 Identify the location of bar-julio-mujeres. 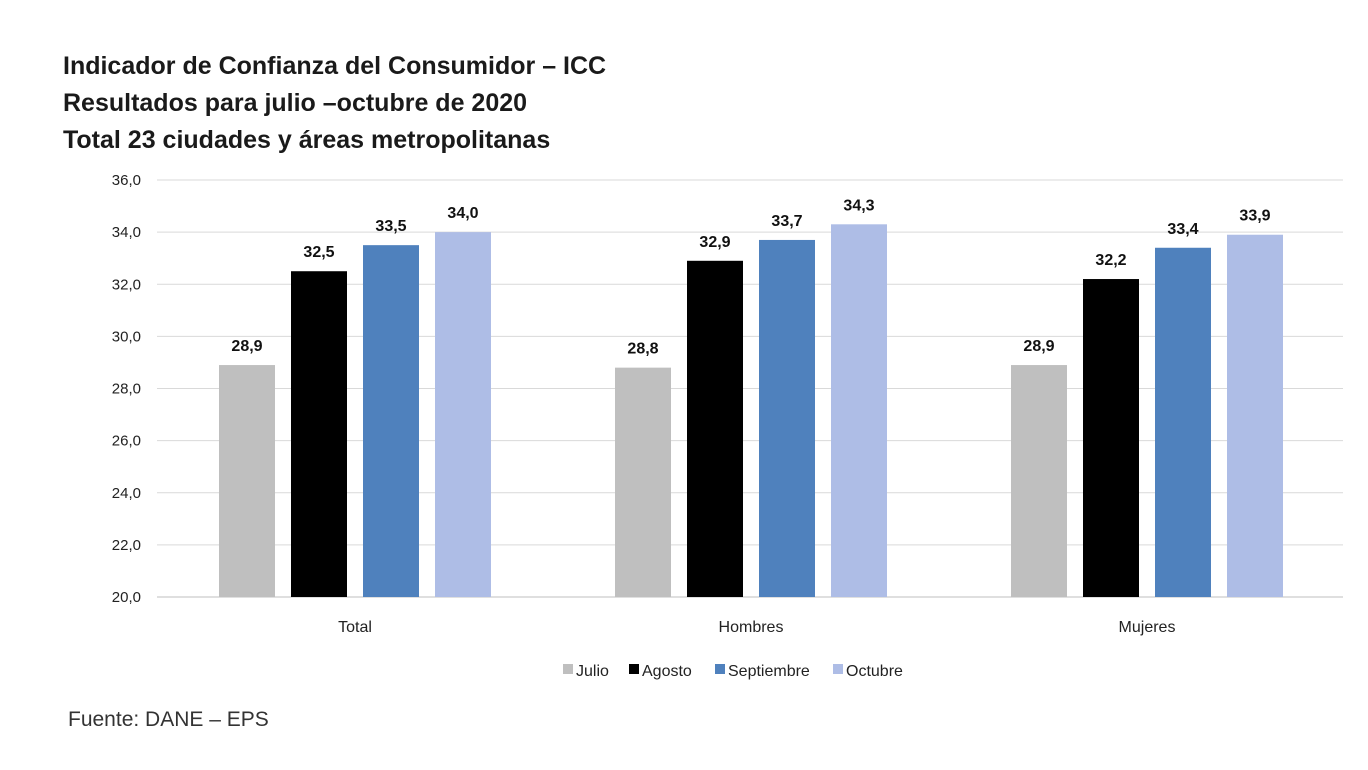
(1039, 481).